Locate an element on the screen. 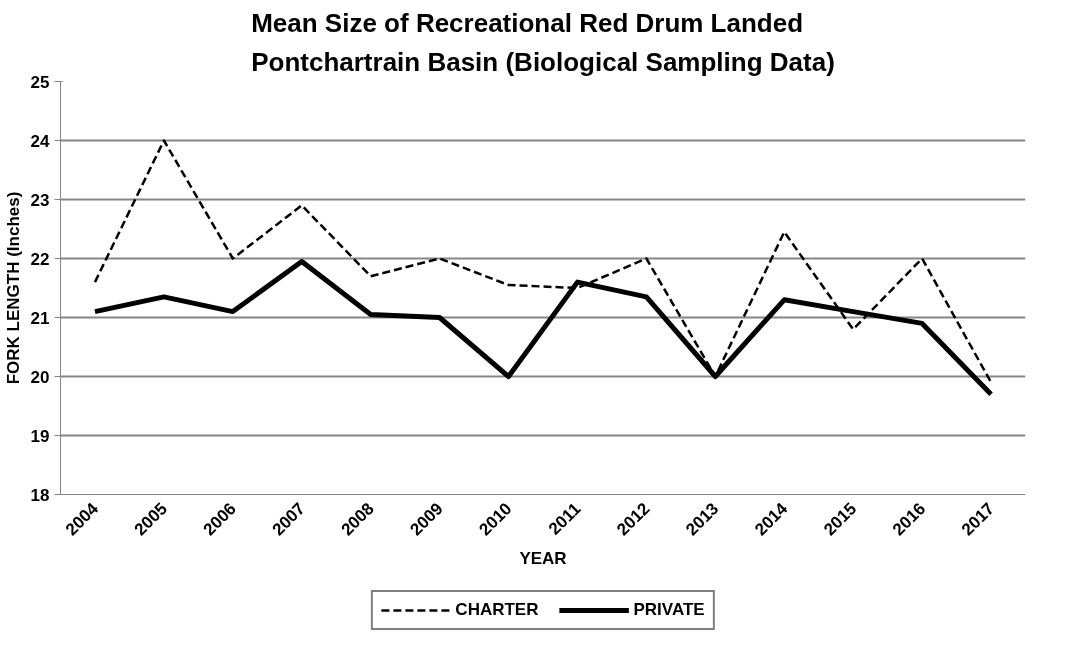 The height and width of the screenshot is (663, 1085). y-tick-label: 23 is located at coordinates (40, 200).